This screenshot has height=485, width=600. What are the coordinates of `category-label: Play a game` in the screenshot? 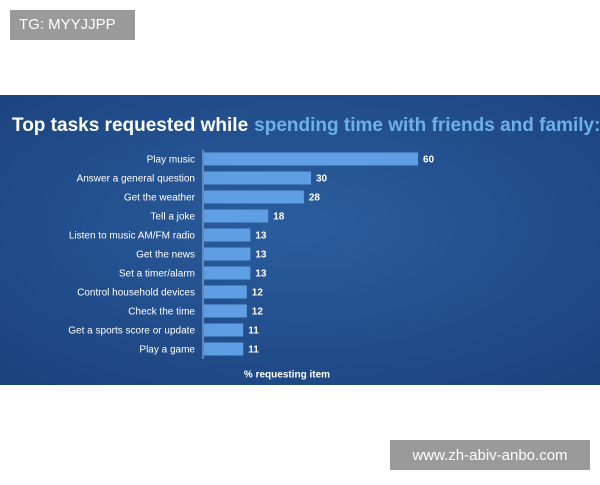 It's located at (167, 350).